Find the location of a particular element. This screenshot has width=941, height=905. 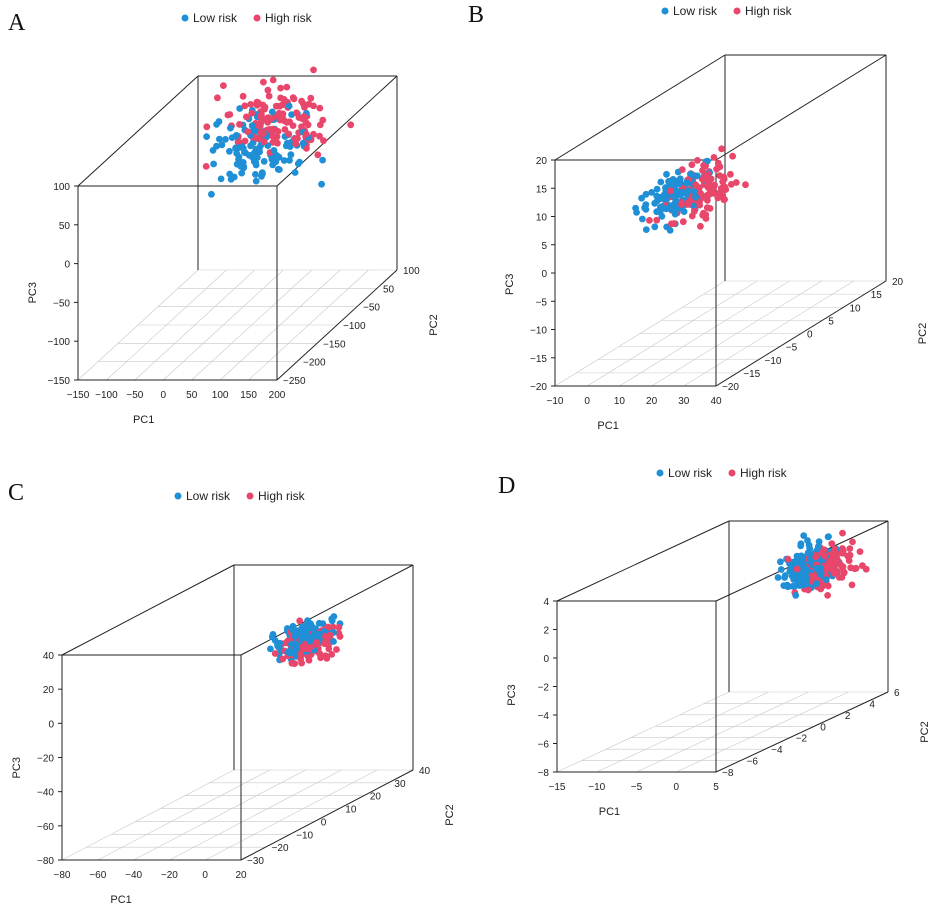

x-tick-label: −10 is located at coordinates (555, 401).